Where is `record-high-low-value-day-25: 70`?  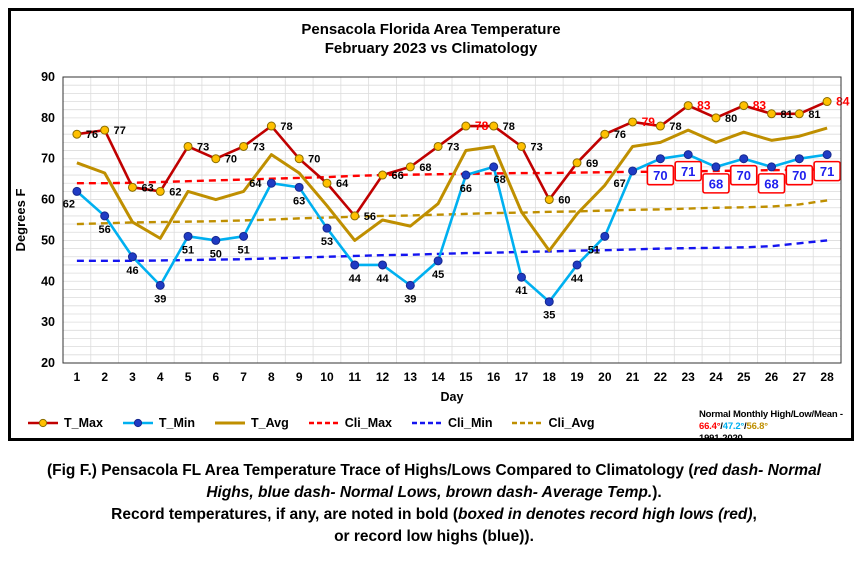
record-high-low-value-day-25: 70 is located at coordinates (744, 175).